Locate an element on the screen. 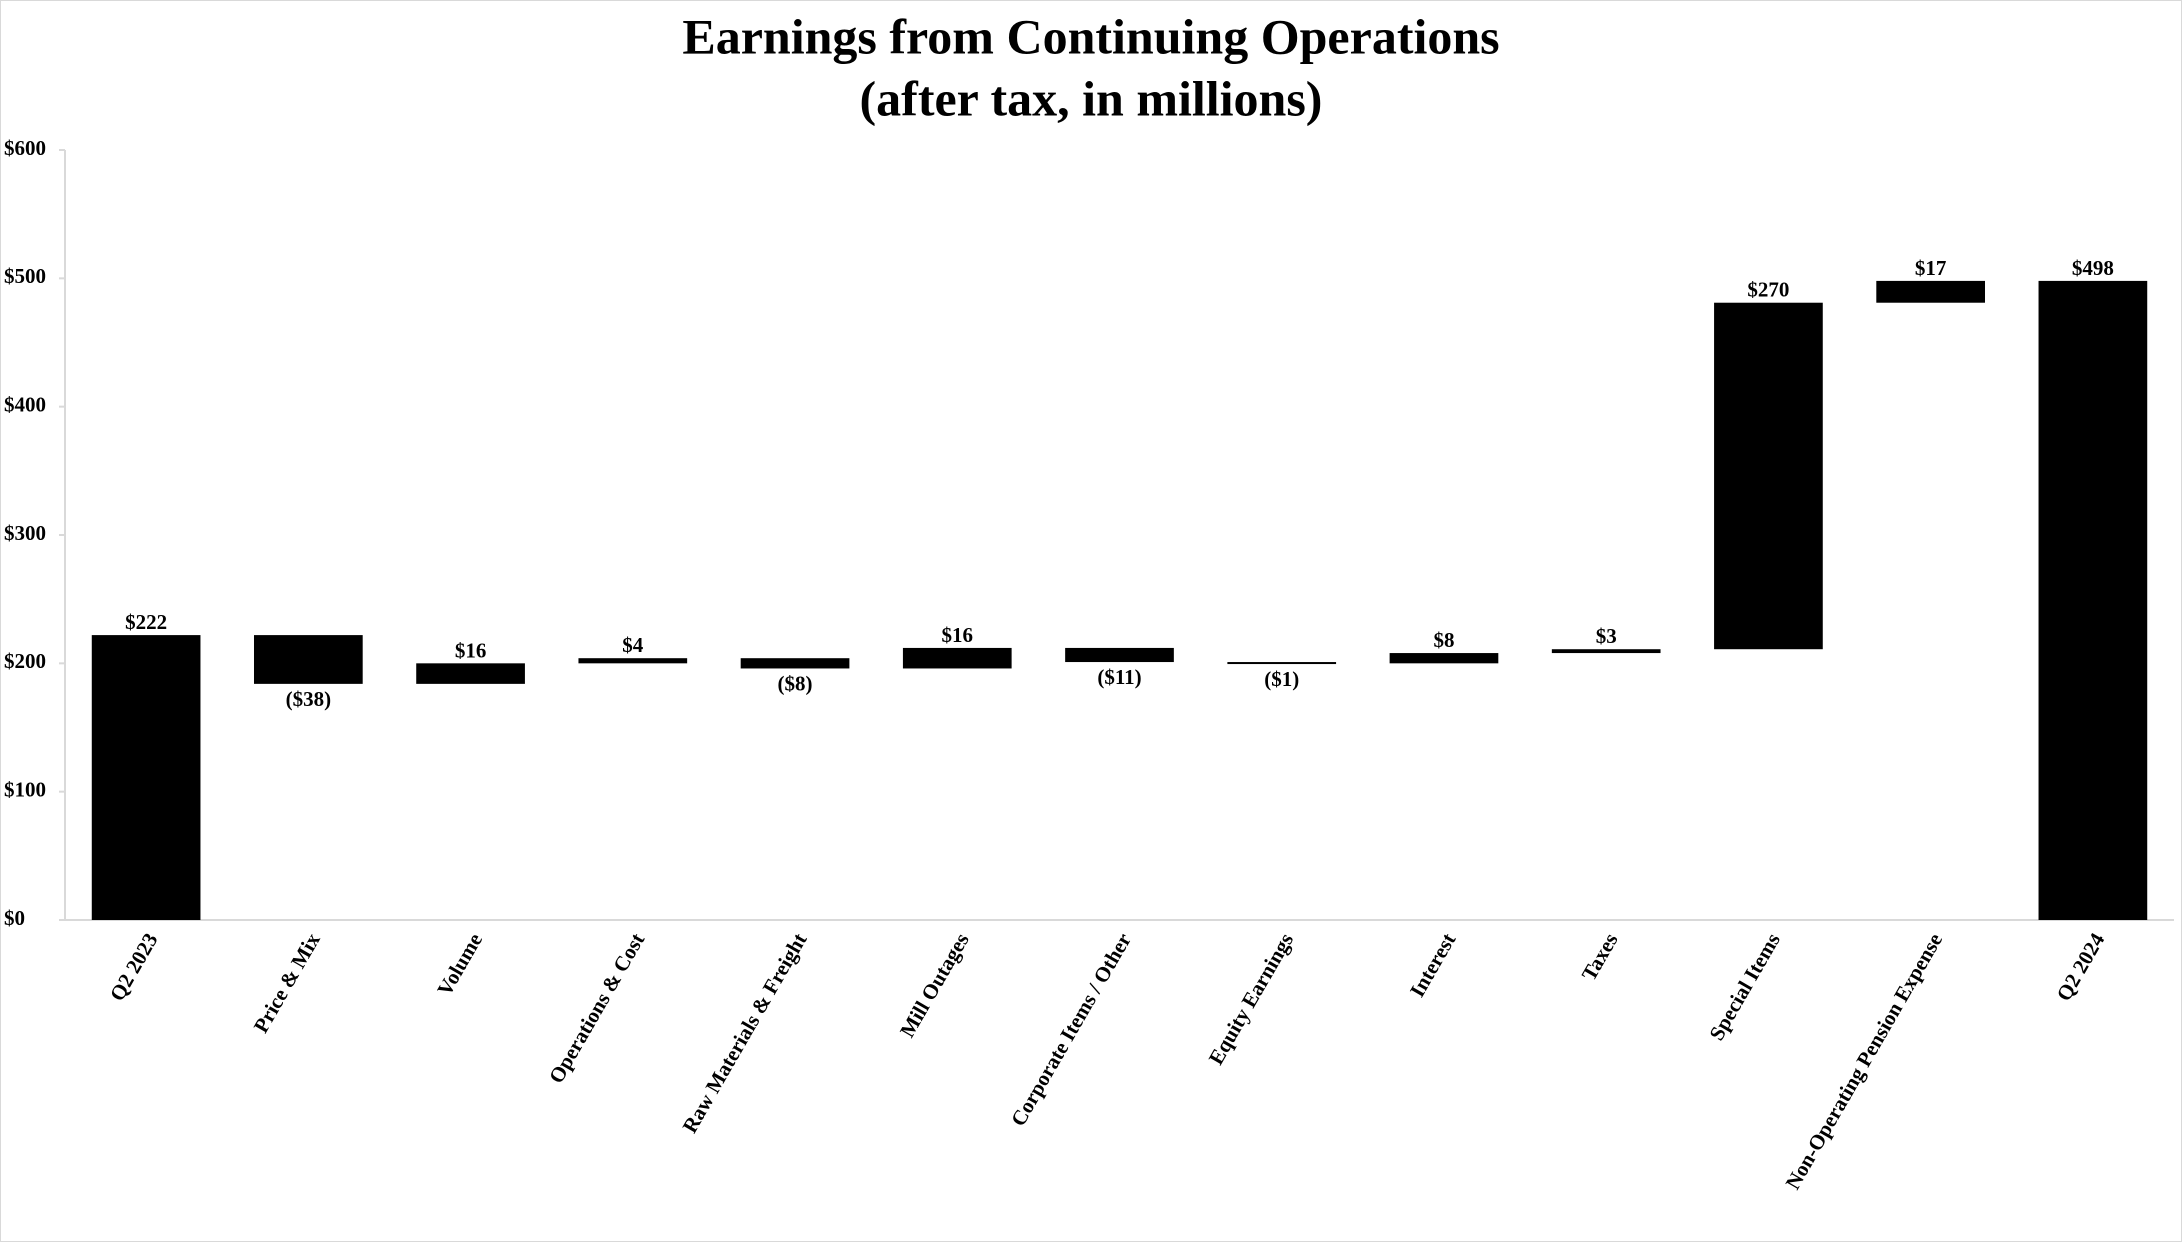 This screenshot has width=2182, height=1242. value-label: $270 is located at coordinates (1768, 290).